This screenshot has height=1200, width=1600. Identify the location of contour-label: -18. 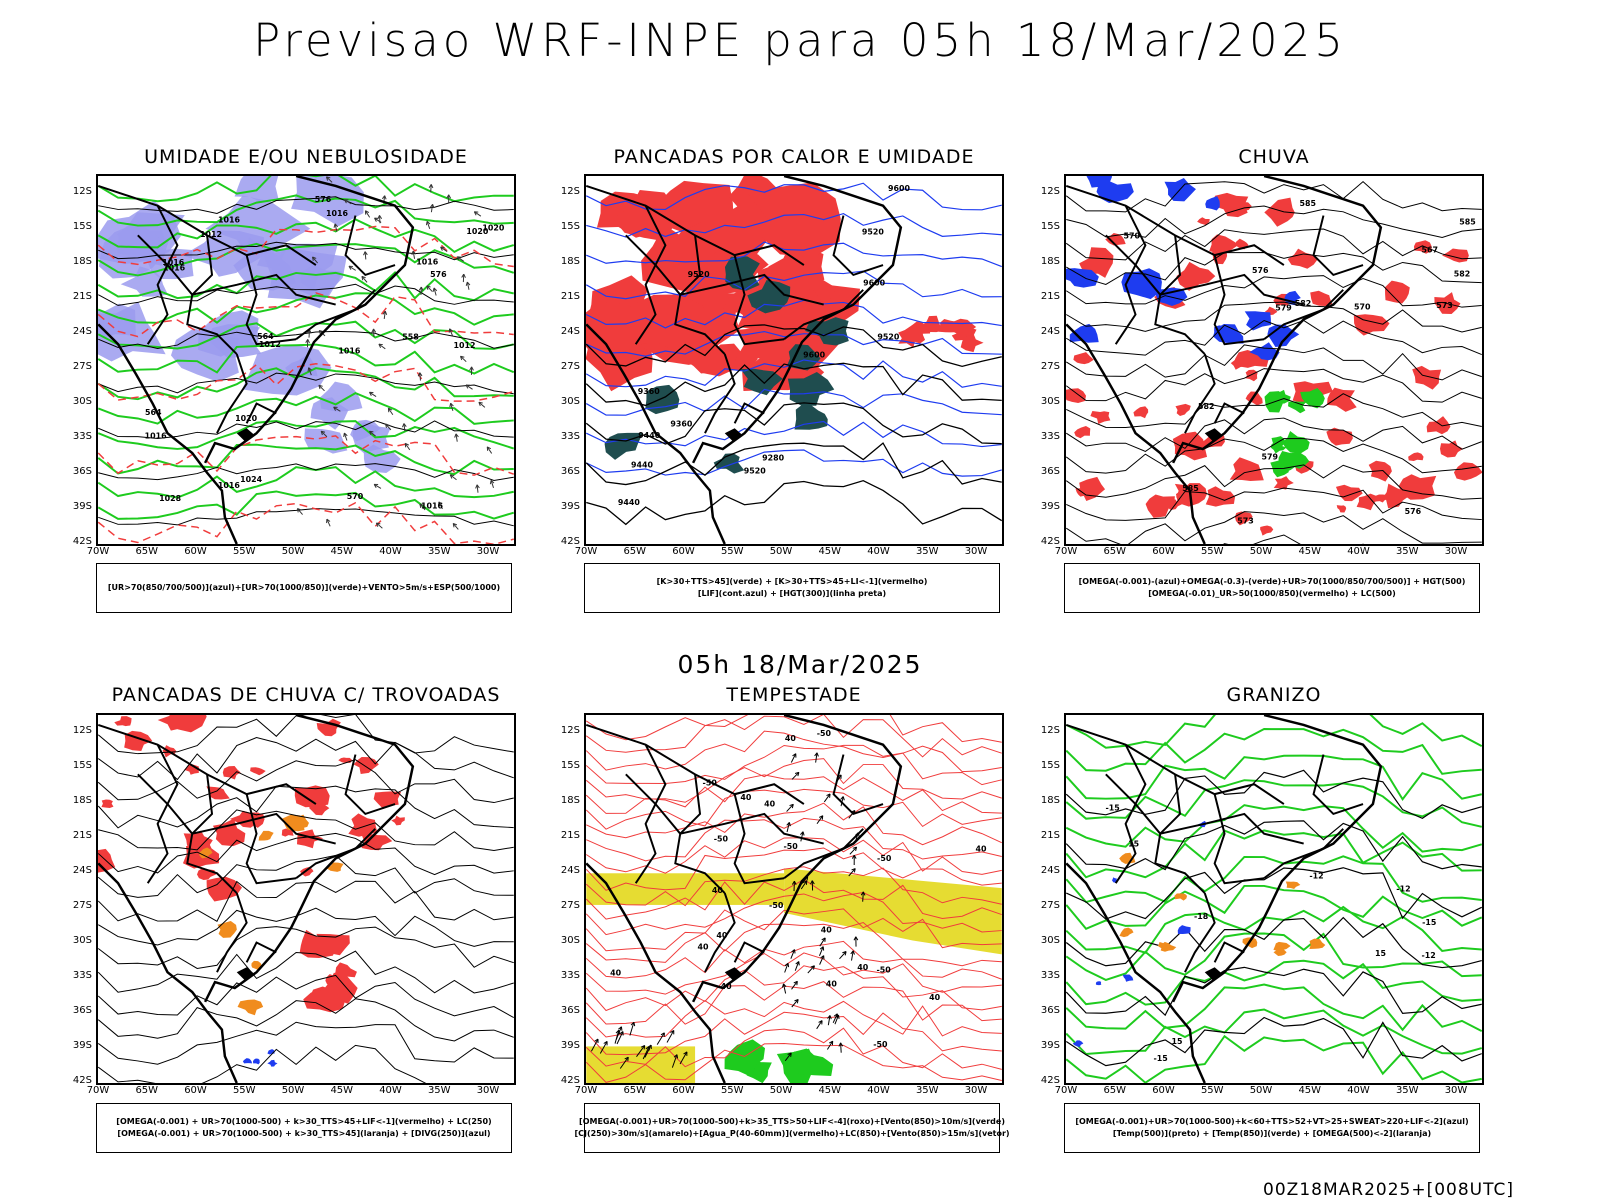
(1201, 916).